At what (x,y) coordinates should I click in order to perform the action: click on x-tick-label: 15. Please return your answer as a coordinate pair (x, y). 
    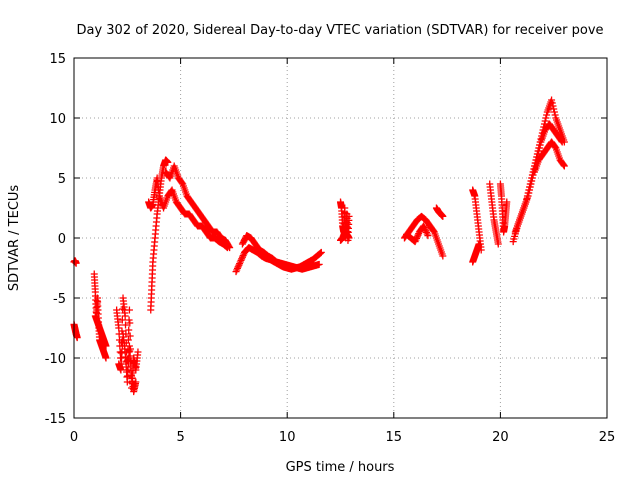
    Looking at the image, I should click on (394, 437).